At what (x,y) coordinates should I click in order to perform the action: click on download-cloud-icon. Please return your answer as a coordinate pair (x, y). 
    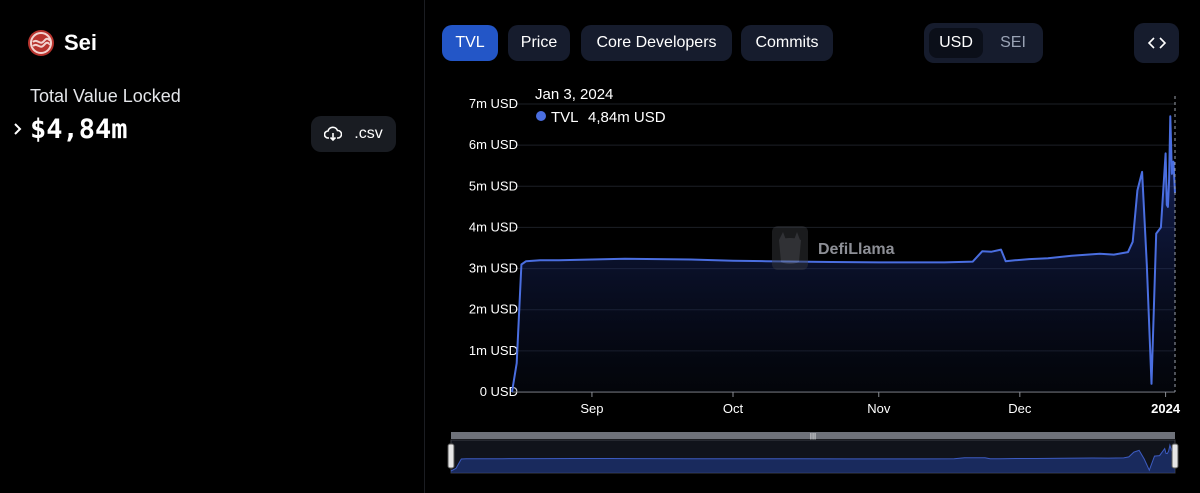
    Looking at the image, I should click on (333, 134).